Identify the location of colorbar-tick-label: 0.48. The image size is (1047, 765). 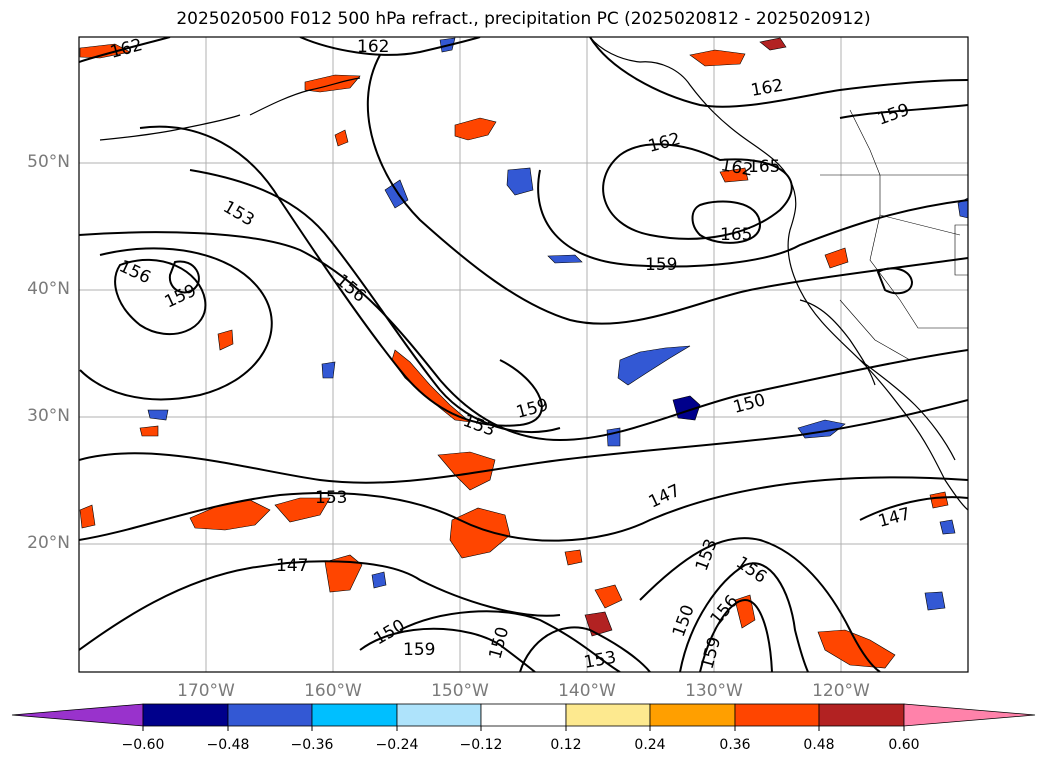
(819, 745).